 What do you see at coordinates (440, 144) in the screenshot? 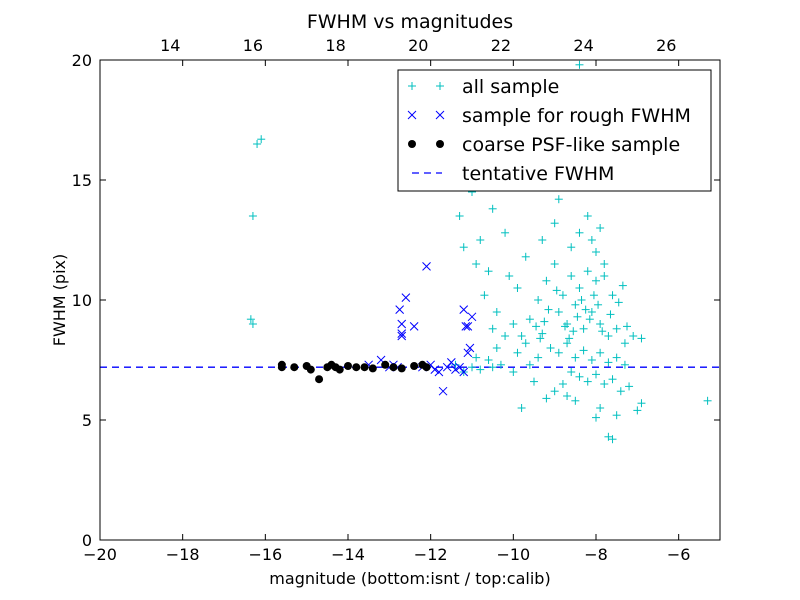
I see `legend-dot-marker` at bounding box center [440, 144].